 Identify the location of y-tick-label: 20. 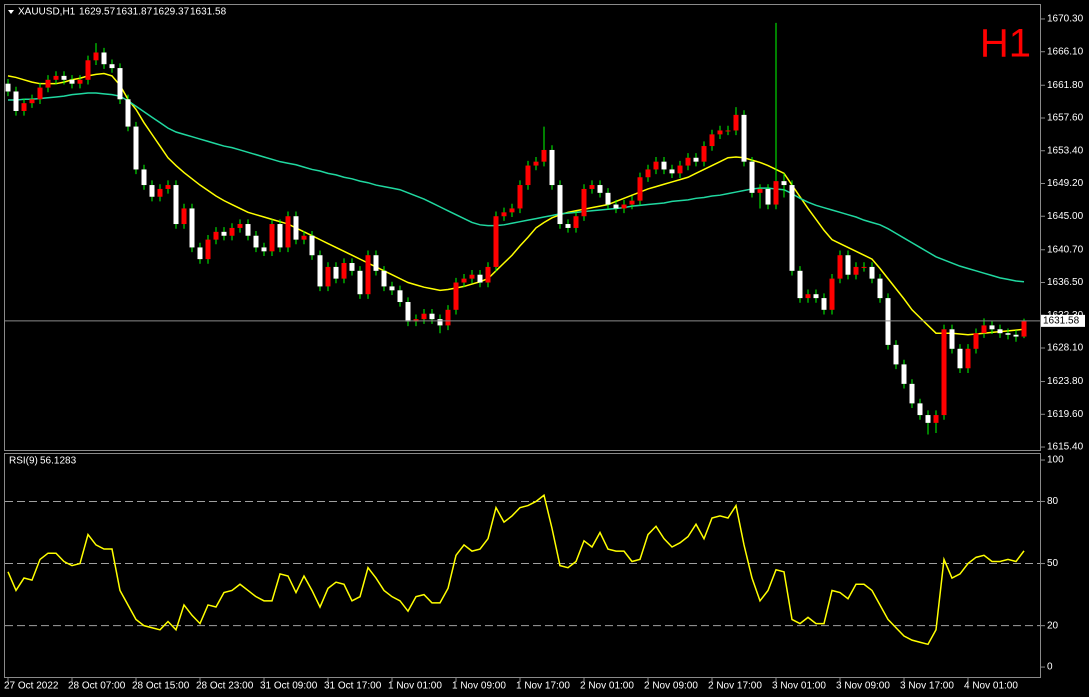
(1053, 625).